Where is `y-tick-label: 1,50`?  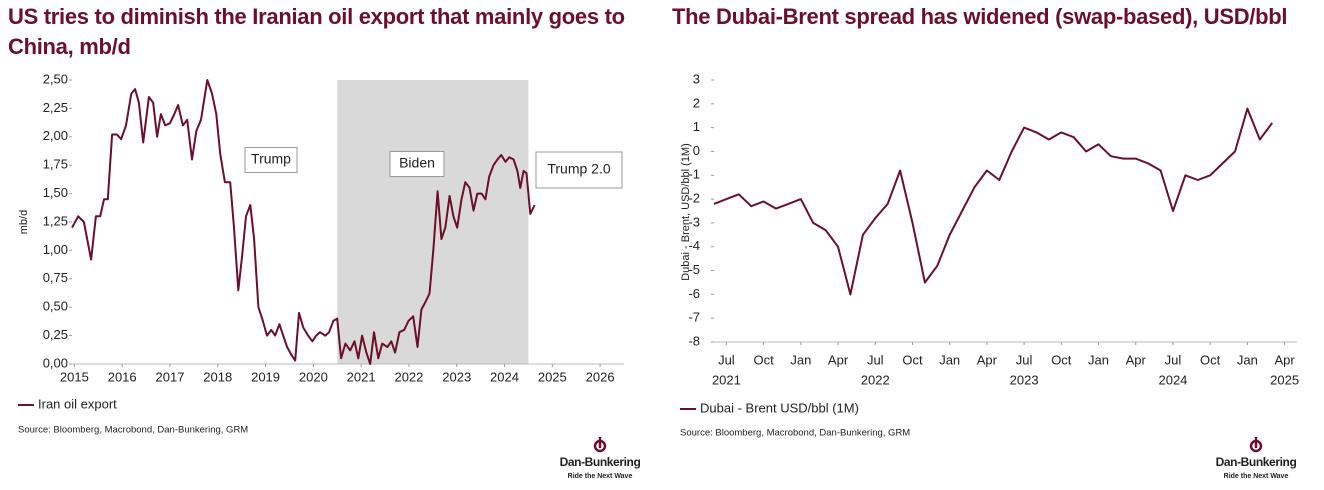 y-tick-label: 1,50 is located at coordinates (55, 192).